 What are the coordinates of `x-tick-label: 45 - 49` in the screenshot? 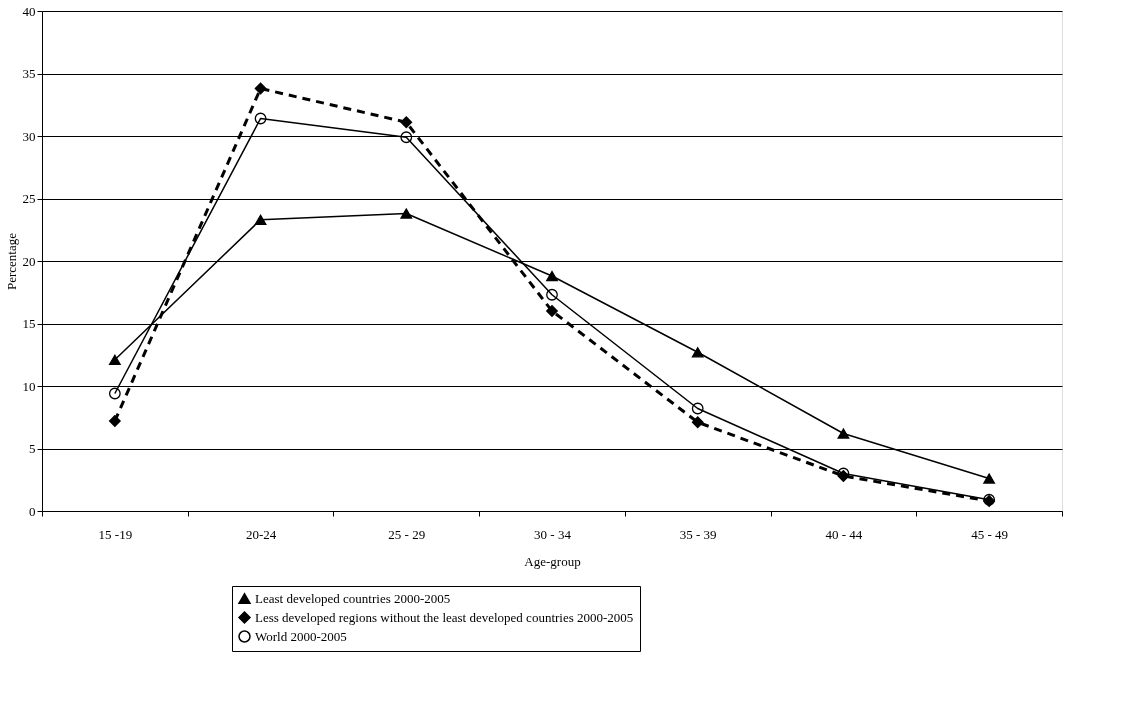 It's located at (990, 534).